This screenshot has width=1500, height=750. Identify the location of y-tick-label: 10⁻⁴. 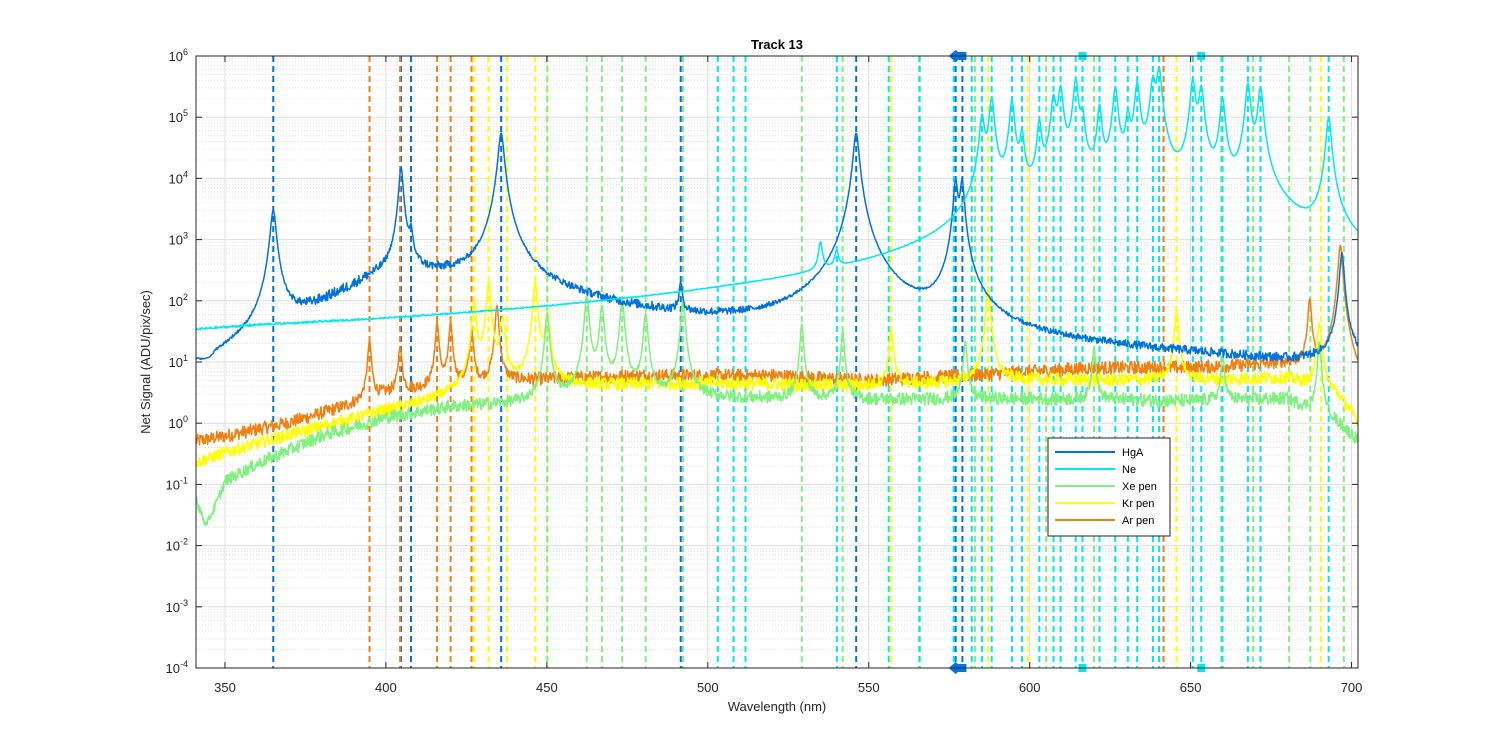
(177, 667).